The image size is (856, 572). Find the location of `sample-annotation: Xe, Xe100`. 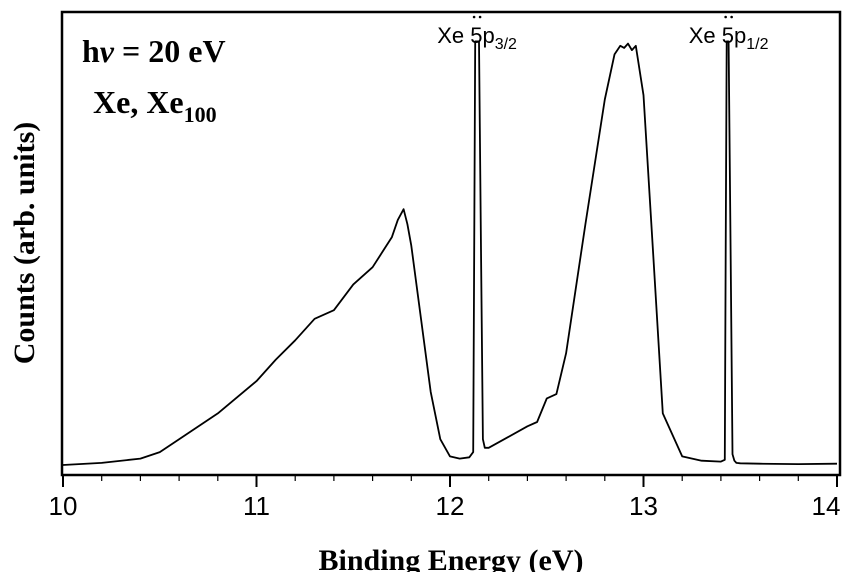

sample-annotation: Xe, Xe100 is located at coordinates (155, 105).